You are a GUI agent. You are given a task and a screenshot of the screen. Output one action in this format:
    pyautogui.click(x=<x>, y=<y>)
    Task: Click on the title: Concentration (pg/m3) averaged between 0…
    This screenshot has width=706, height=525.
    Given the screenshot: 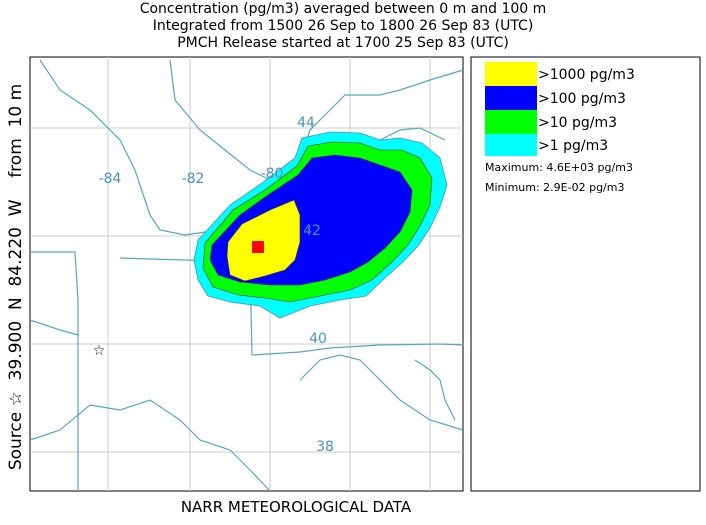 What is the action you would take?
    pyautogui.click(x=343, y=26)
    